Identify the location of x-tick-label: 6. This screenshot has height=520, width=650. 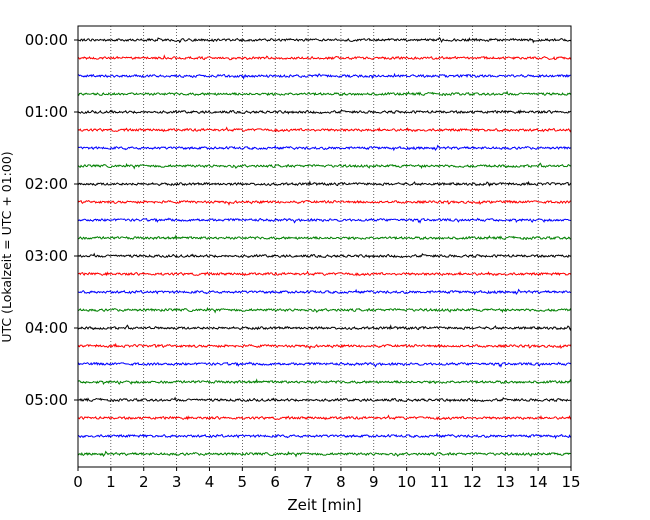
(275, 482).